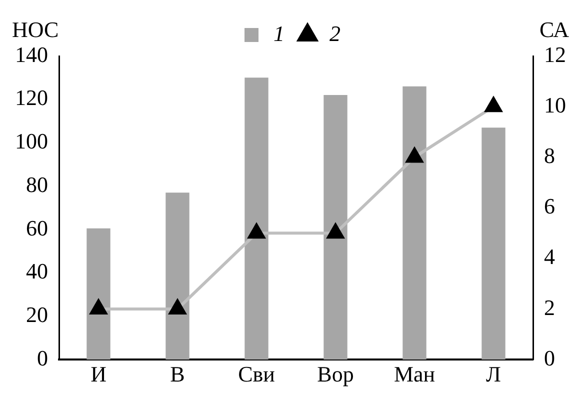  What do you see at coordinates (31, 141) in the screenshot?
I see `y-tick-label: 100` at bounding box center [31, 141].